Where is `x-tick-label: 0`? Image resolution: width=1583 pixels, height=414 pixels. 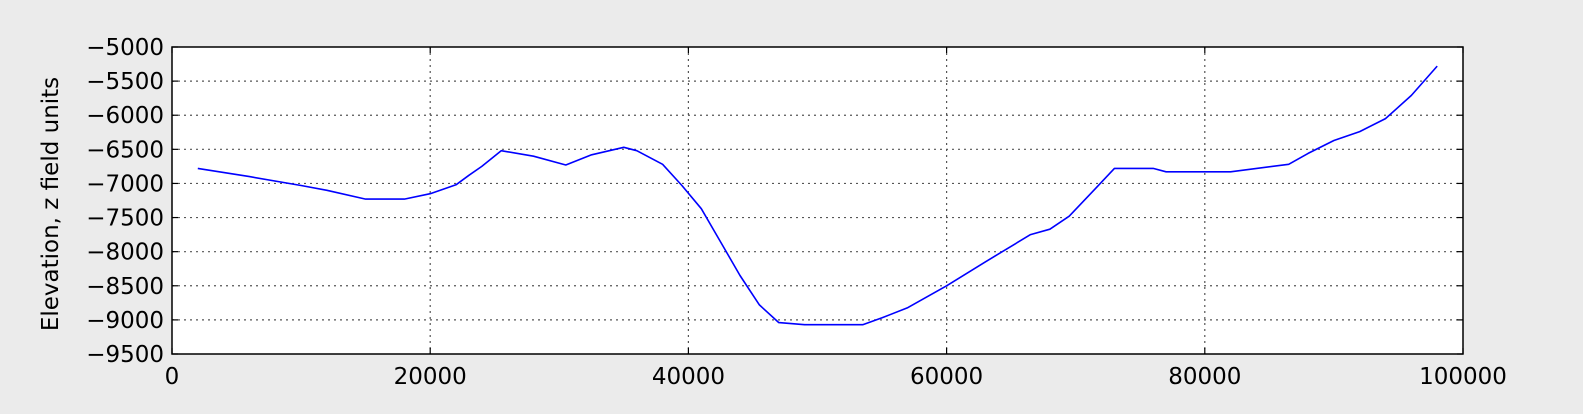
x-tick-label: 0 is located at coordinates (172, 377).